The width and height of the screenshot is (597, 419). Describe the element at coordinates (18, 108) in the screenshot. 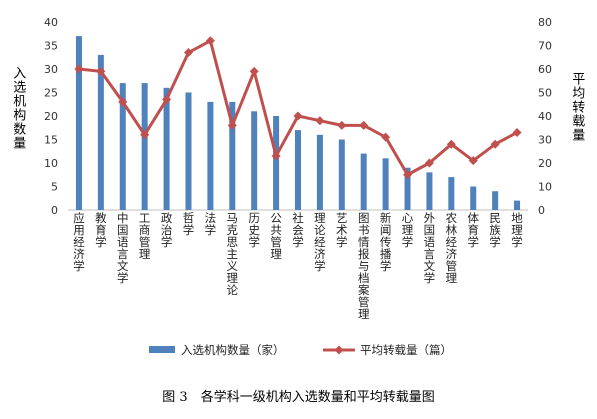

I see `y-axis-title: 入选机构数量` at that location.